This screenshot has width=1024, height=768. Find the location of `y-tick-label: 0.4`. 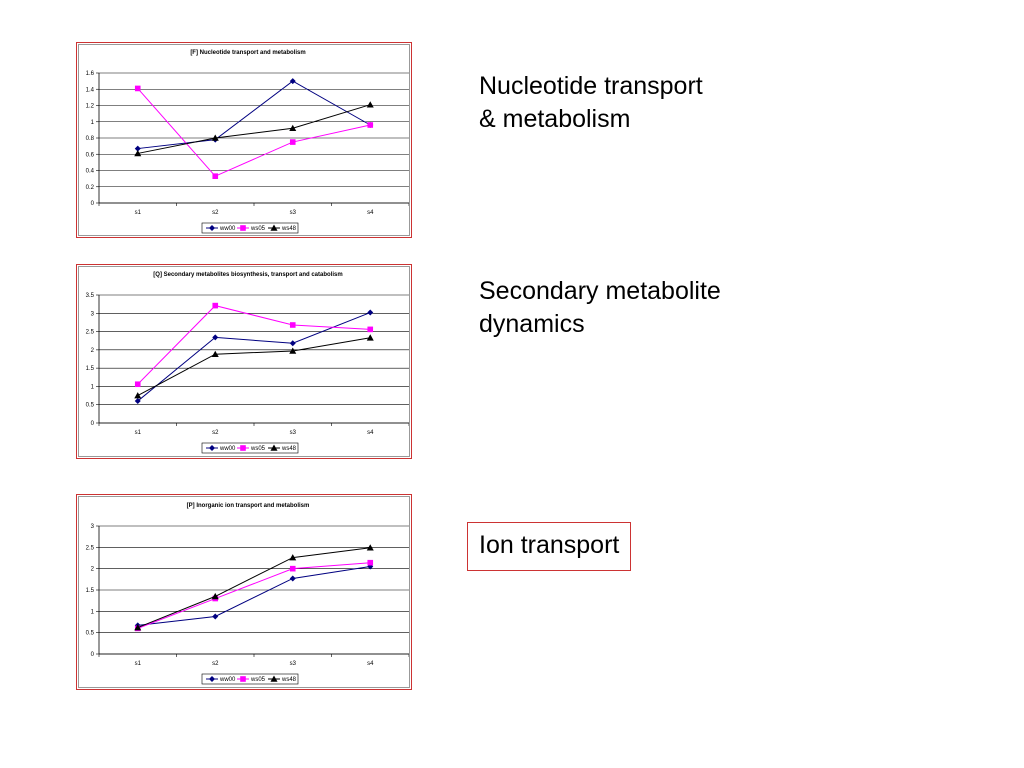

y-tick-label: 0.4 is located at coordinates (90, 172).